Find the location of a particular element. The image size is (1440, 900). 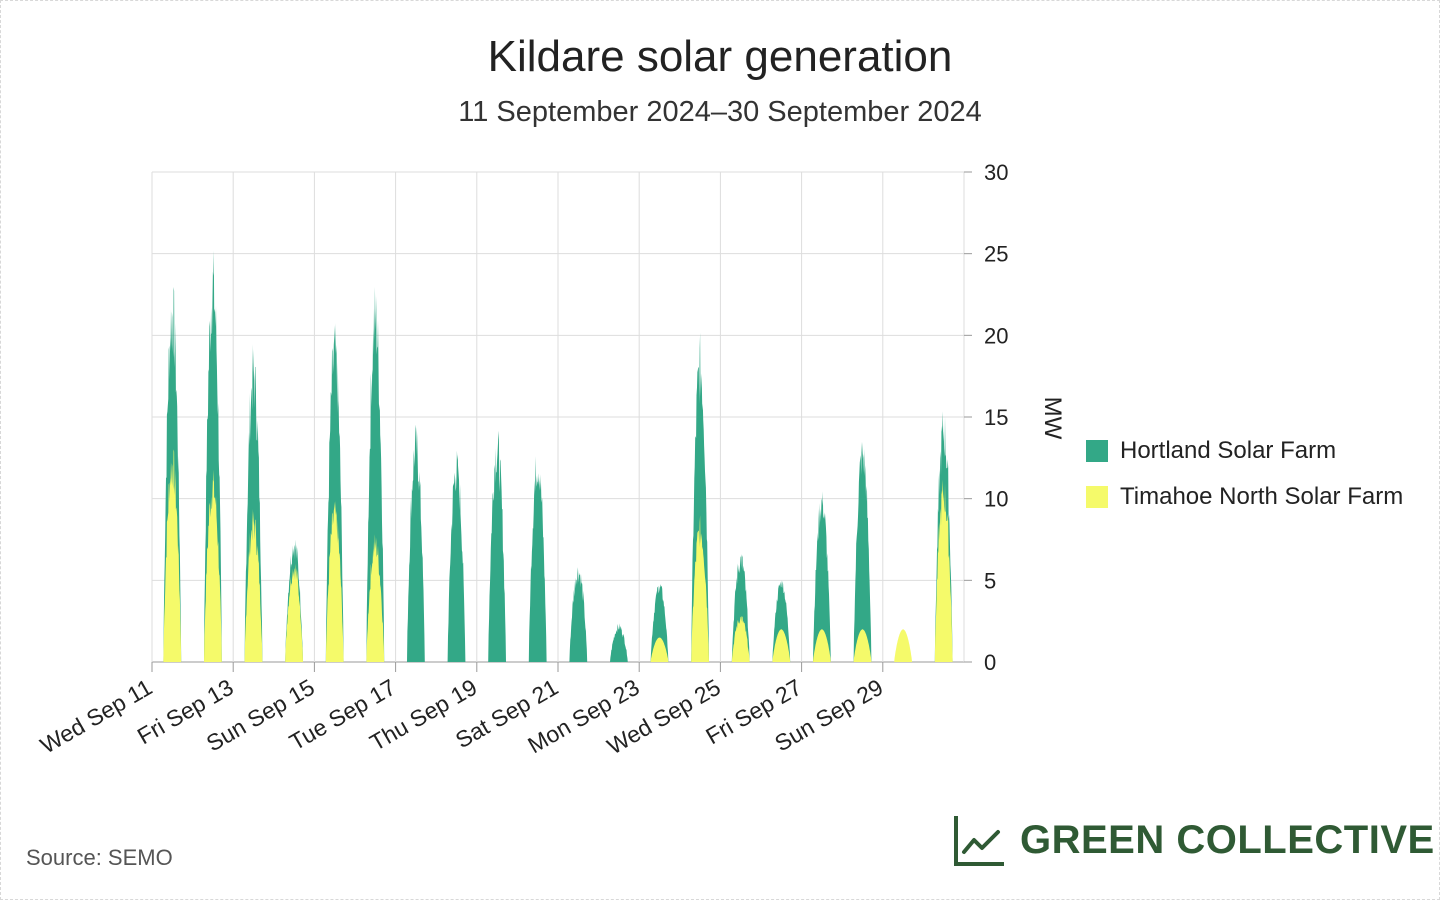

source-note: Source: SEMO is located at coordinates (99, 857).